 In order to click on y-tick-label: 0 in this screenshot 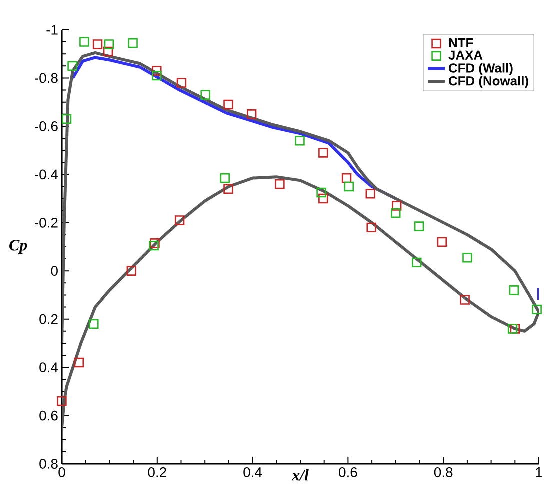, I will do `click(54, 271)`.